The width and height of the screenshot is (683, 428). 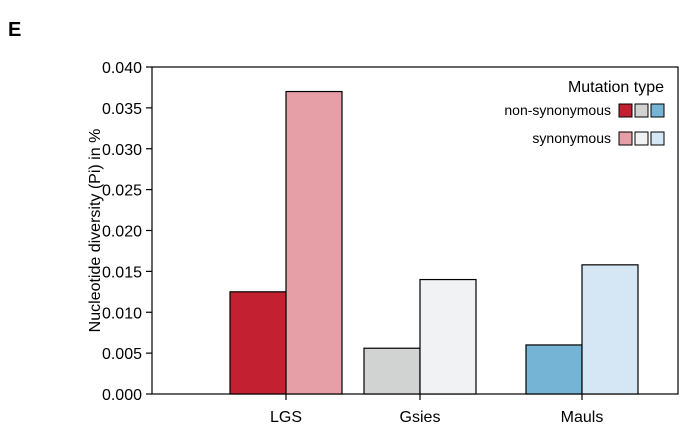 What do you see at coordinates (571, 138) in the screenshot?
I see `legend-label-synonymous: synonymous` at bounding box center [571, 138].